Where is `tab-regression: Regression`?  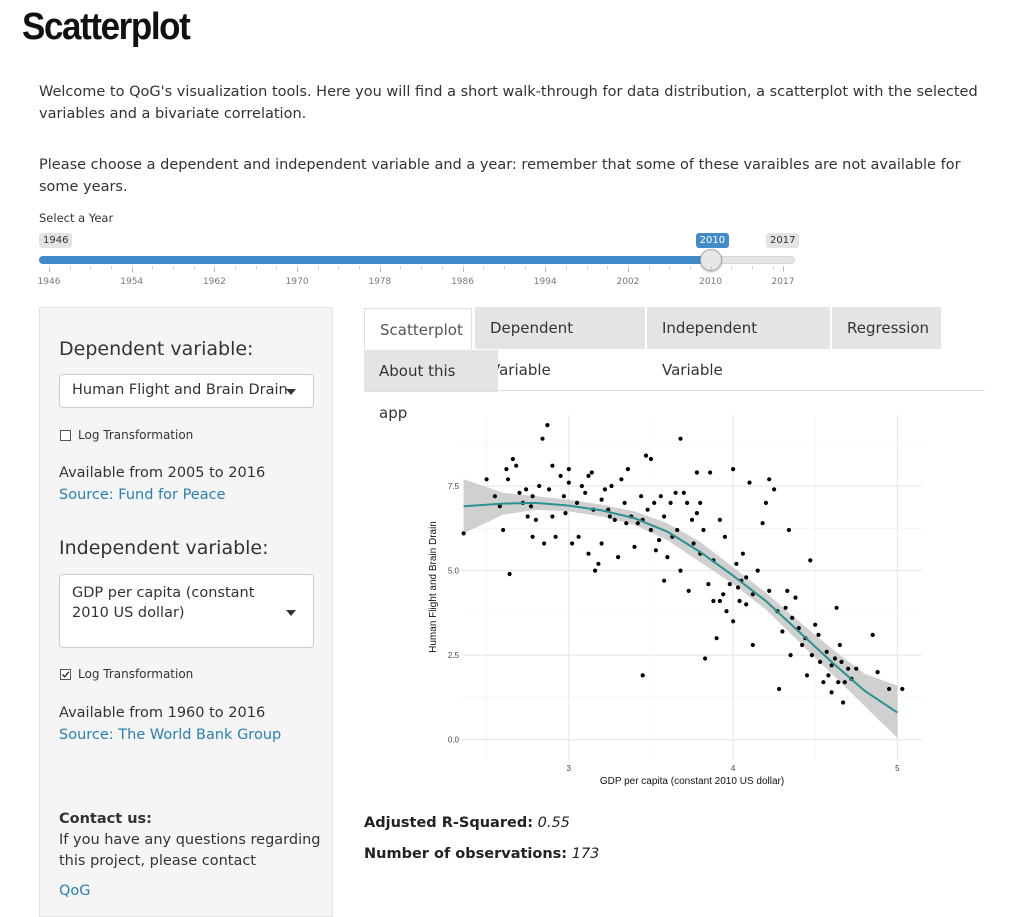
tab-regression: Regression is located at coordinates (886, 328).